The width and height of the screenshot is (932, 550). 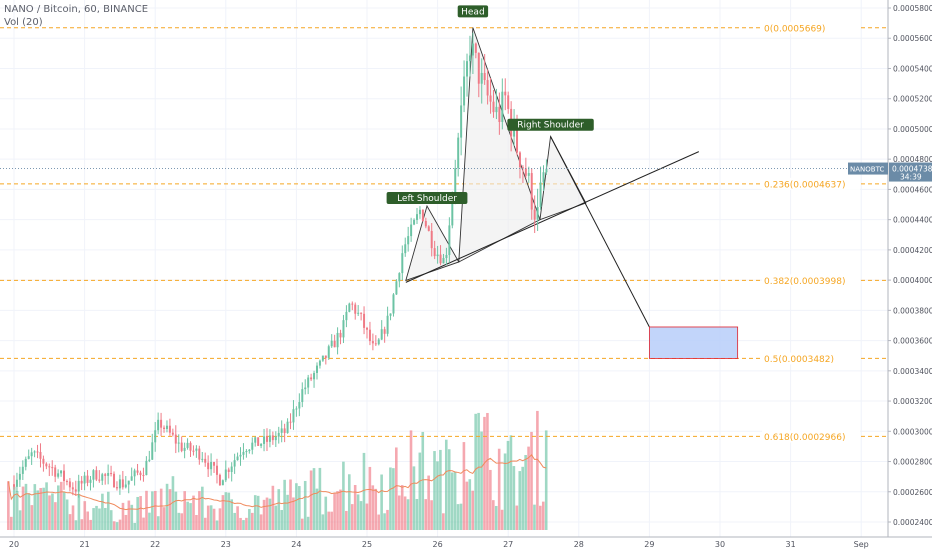 I want to click on pattern-label: Left Shoulder, so click(x=427, y=199).